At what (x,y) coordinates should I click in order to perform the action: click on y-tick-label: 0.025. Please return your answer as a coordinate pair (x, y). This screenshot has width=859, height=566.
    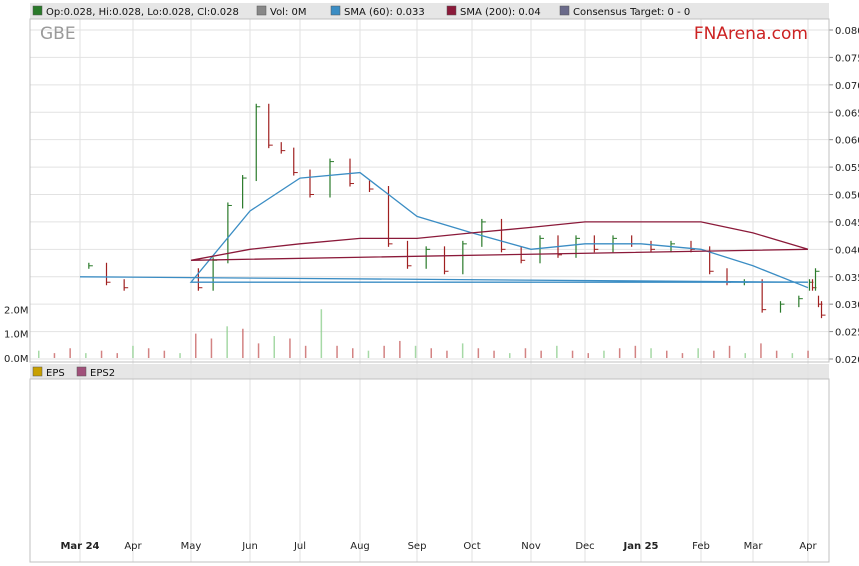
    Looking at the image, I should click on (847, 333).